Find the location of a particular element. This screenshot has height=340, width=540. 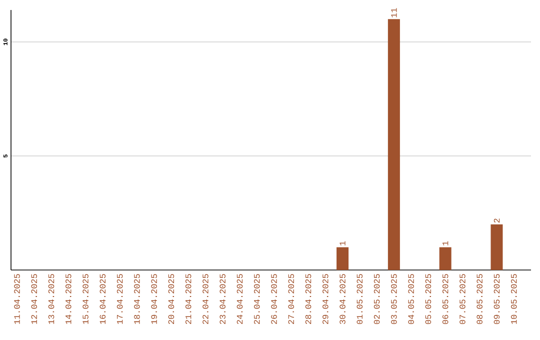

x-tick-label: 22.04.2025 is located at coordinates (205, 299).